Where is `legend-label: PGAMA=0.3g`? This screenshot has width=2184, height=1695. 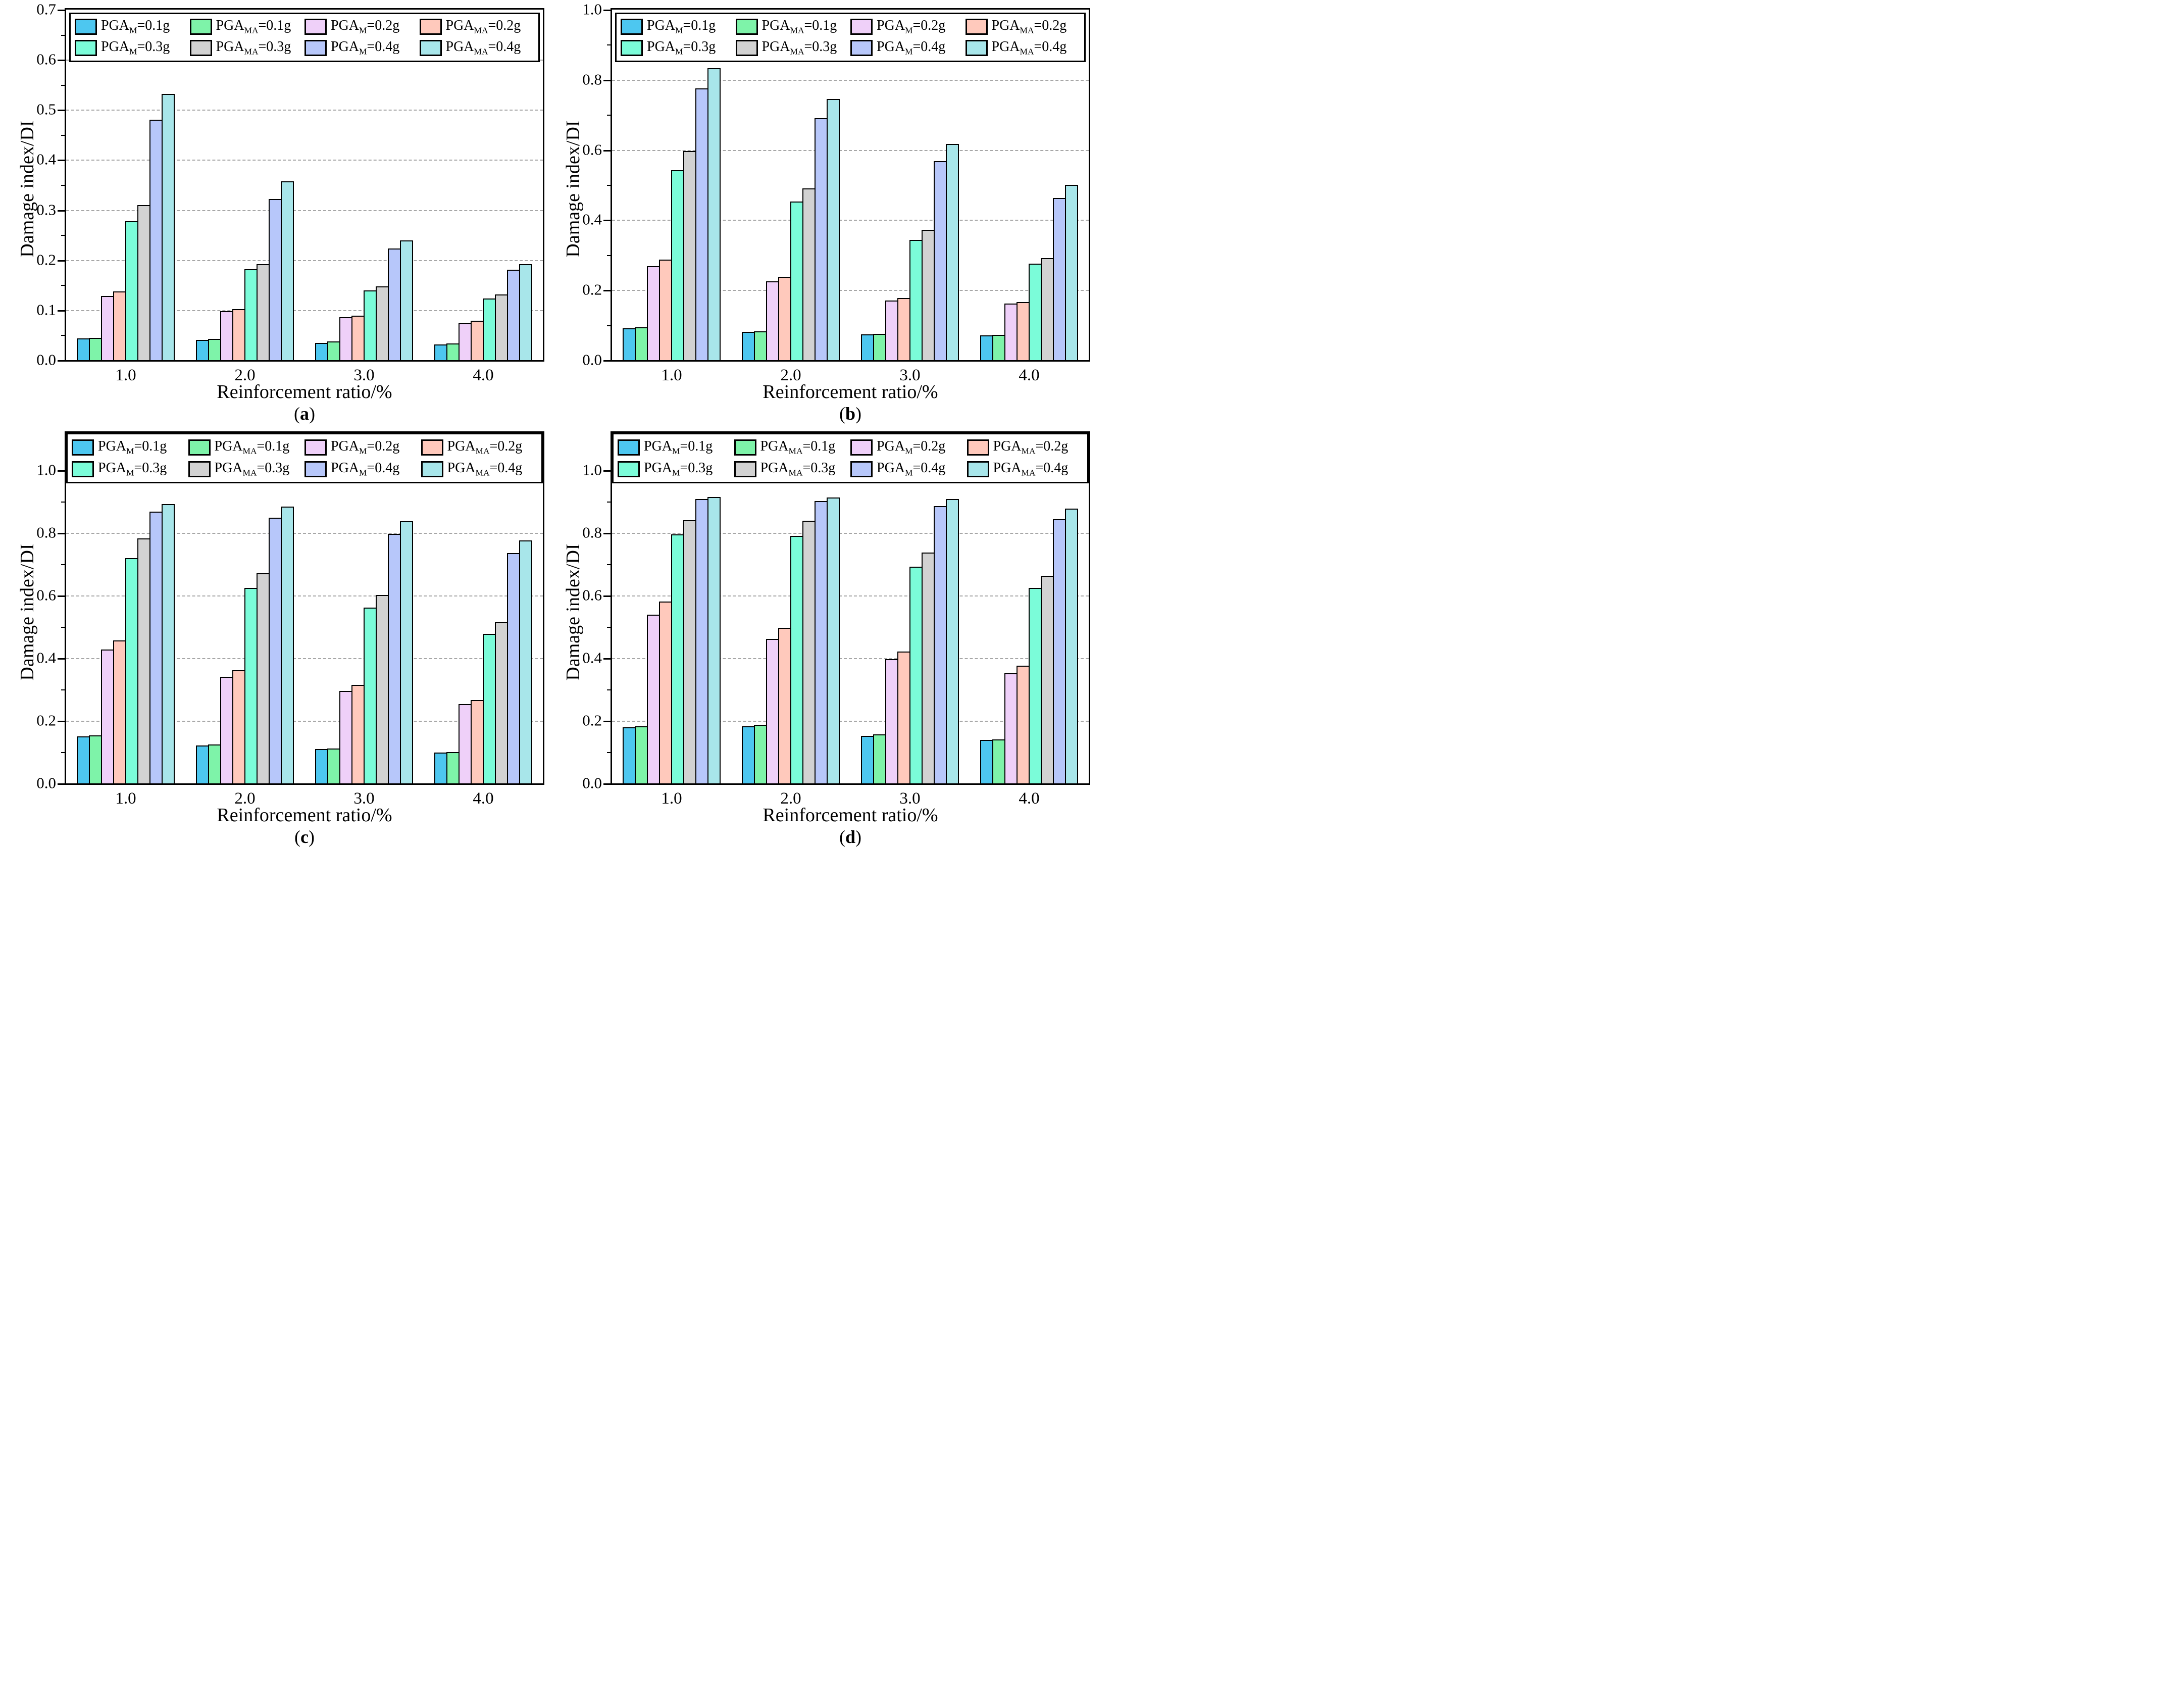
legend-label: PGAMA=0.3g is located at coordinates (798, 469).